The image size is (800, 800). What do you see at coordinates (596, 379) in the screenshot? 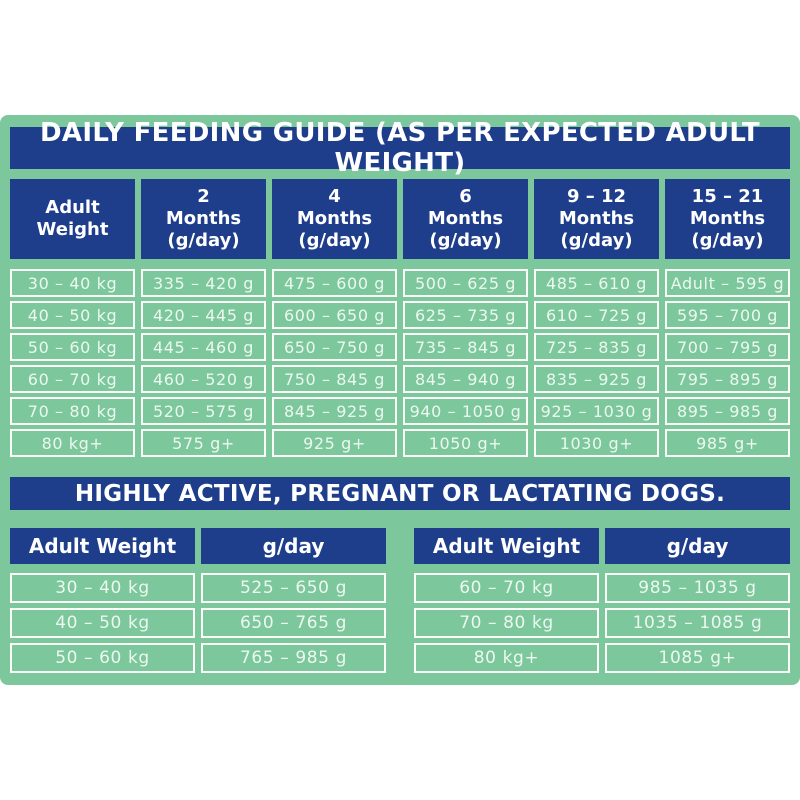
I see `table-cell: 835 – 925 g` at bounding box center [596, 379].